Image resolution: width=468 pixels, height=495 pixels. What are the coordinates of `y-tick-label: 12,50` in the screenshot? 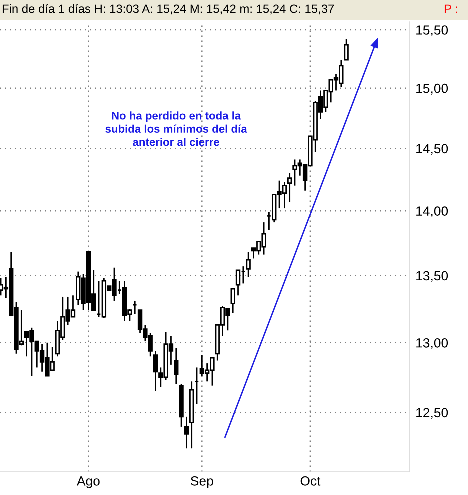 It's located at (432, 414).